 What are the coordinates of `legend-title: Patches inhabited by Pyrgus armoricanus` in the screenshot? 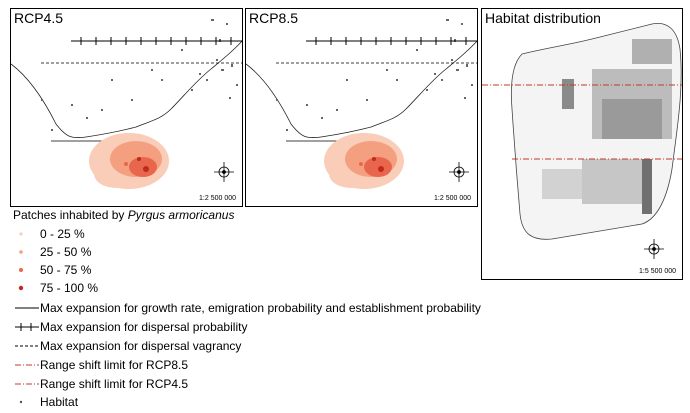 It's located at (123, 215).